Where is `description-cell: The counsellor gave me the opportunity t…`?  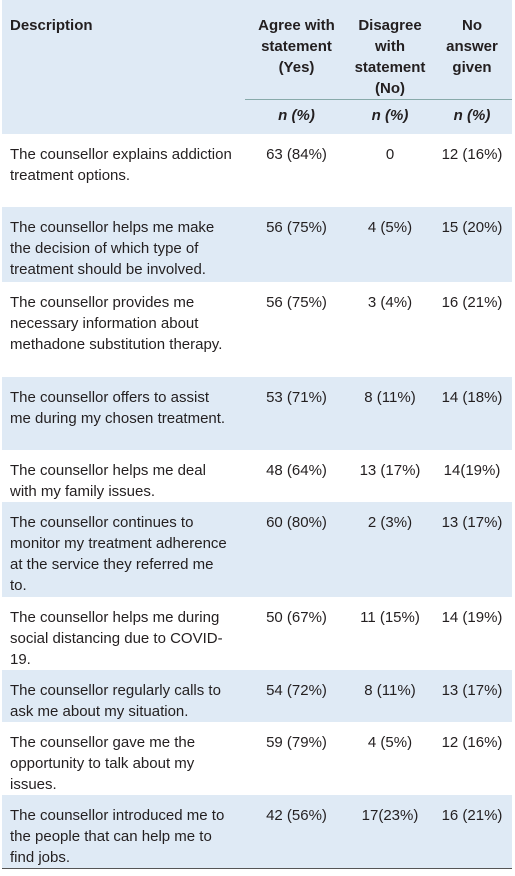 description-cell: The counsellor gave me the opportunity t… is located at coordinates (103, 763).